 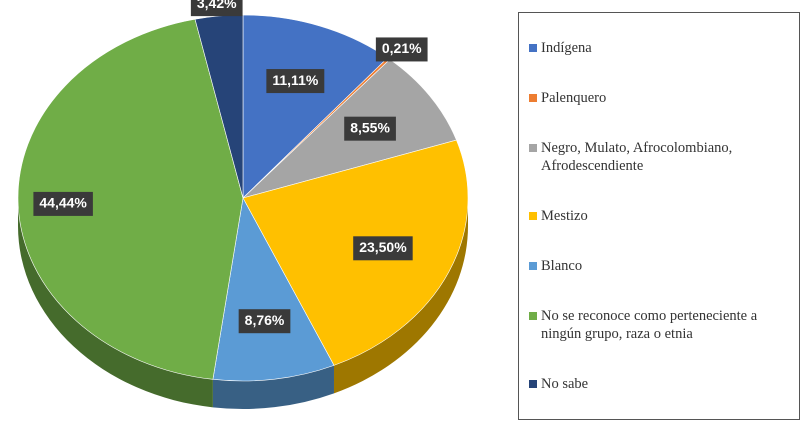 I want to click on value-label-text: 8,76%, so click(x=265, y=320).